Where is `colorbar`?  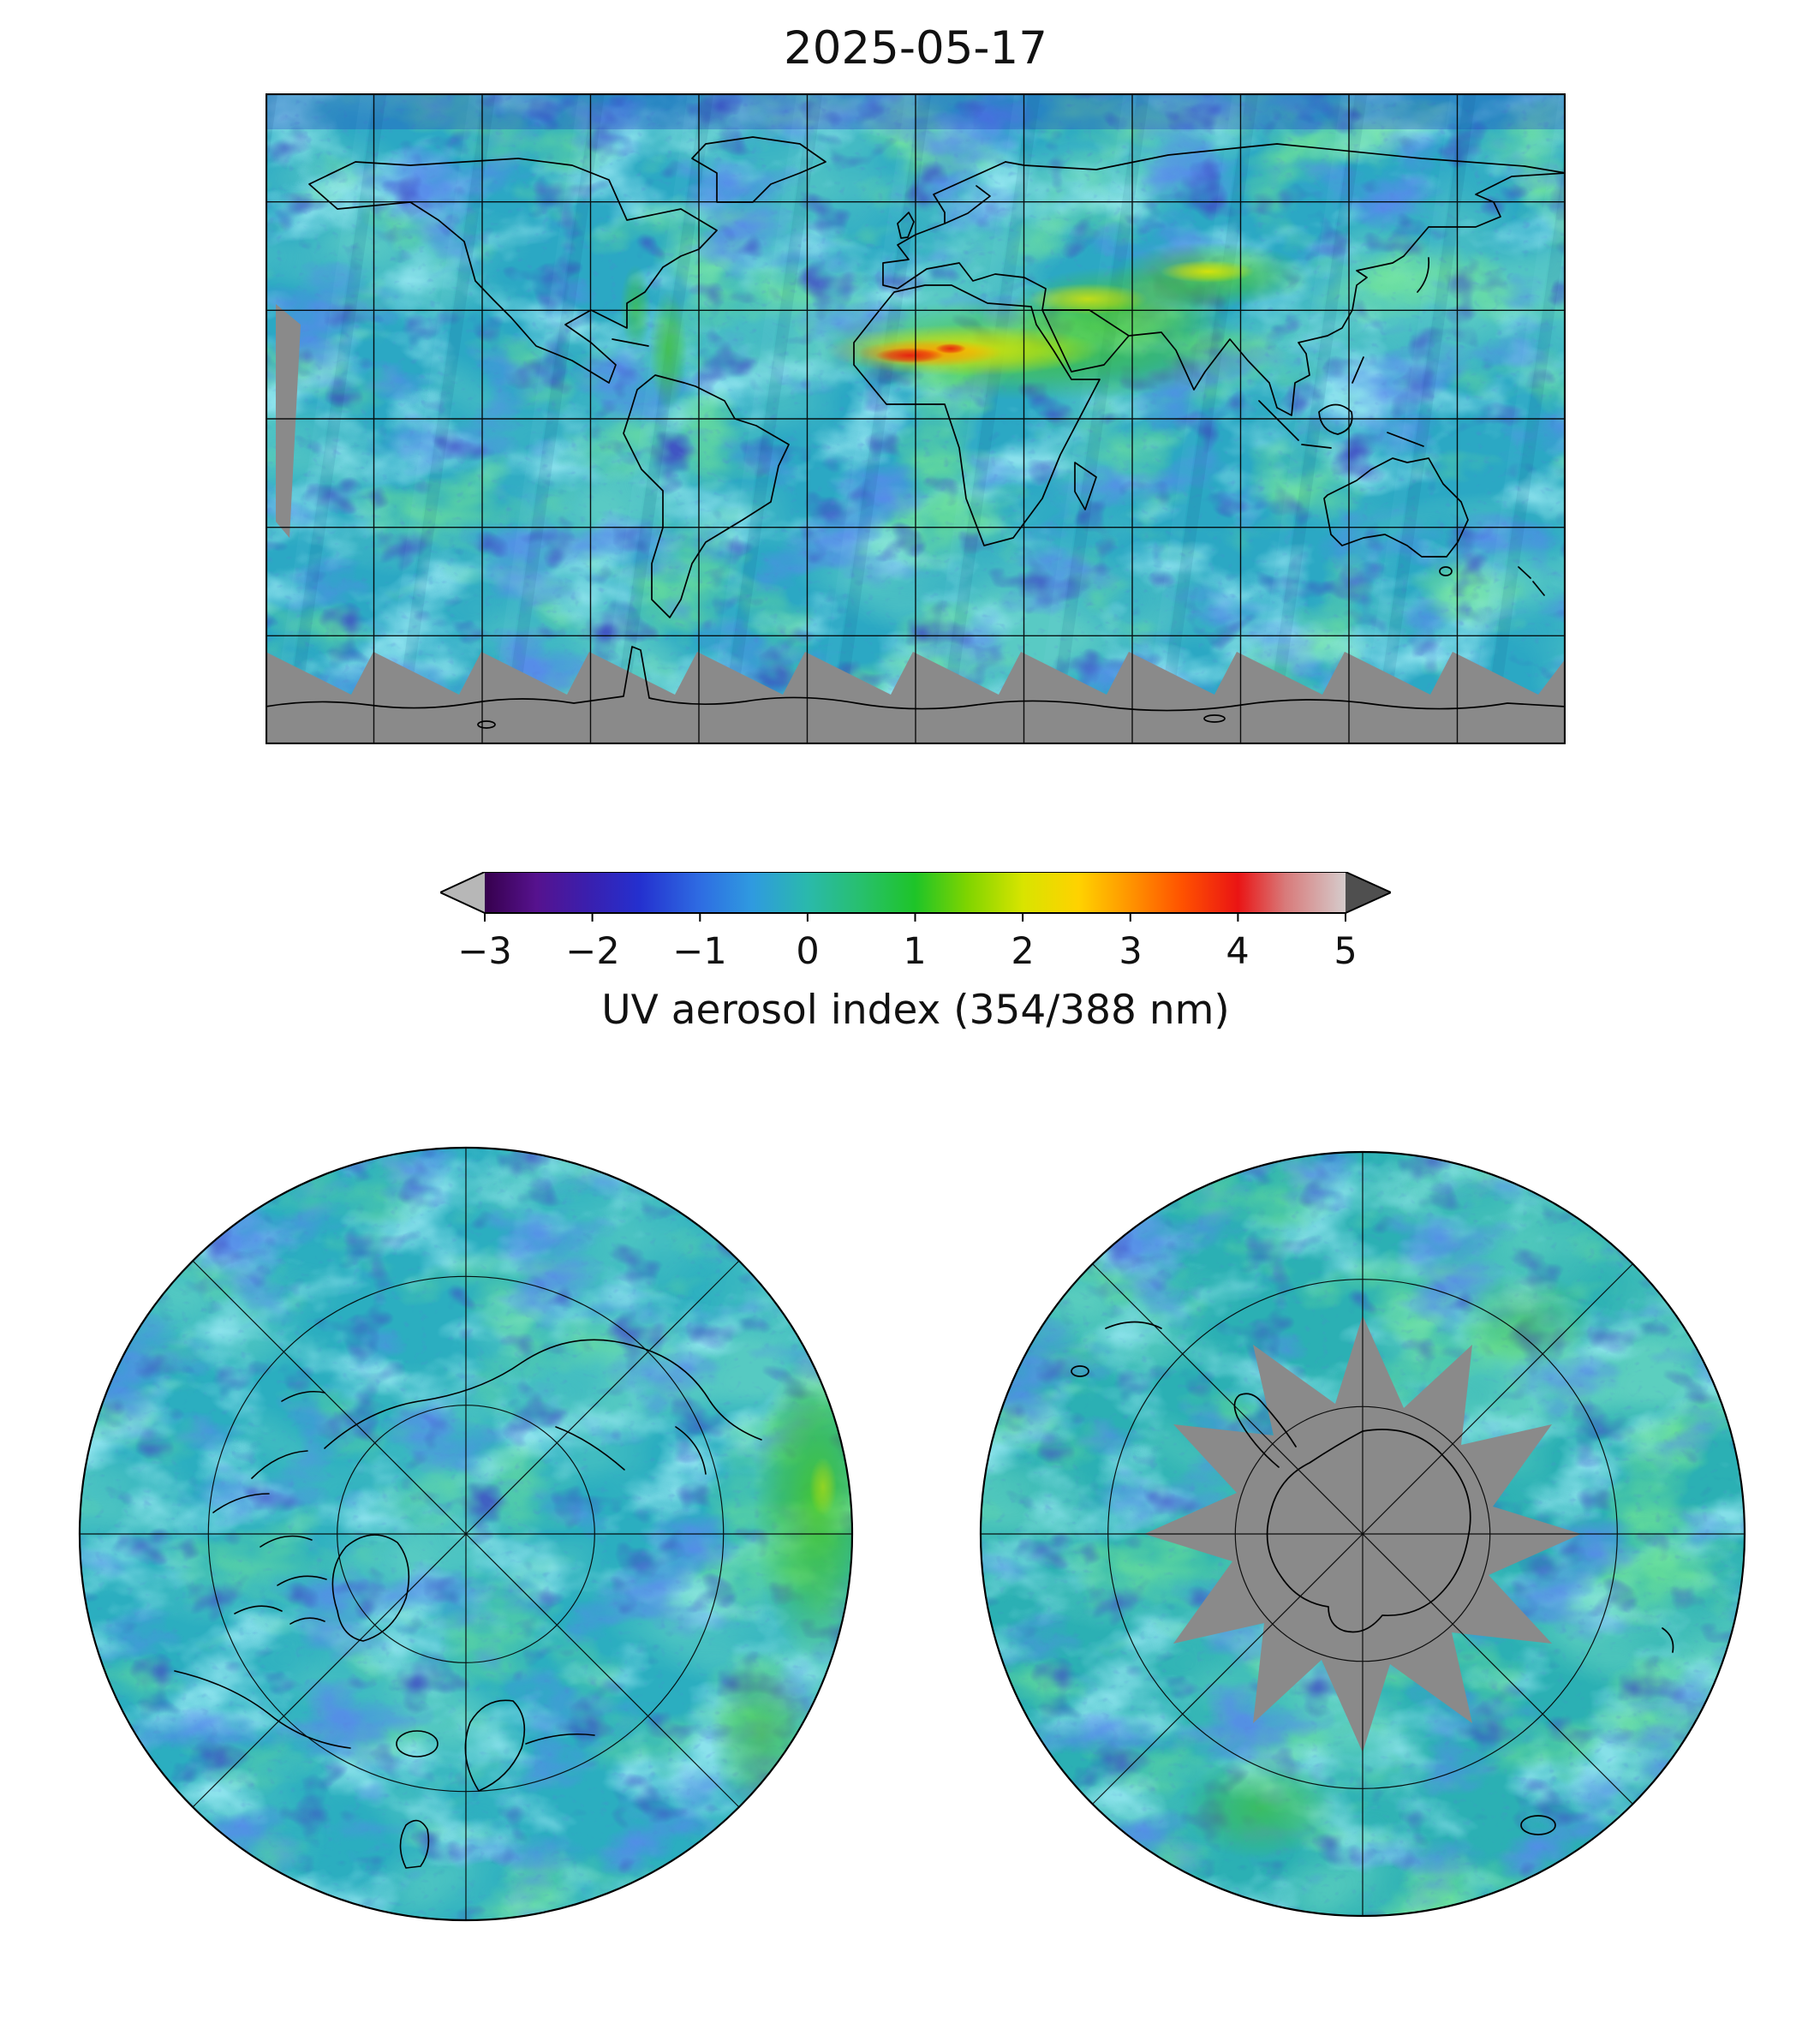 colorbar is located at coordinates (915, 897).